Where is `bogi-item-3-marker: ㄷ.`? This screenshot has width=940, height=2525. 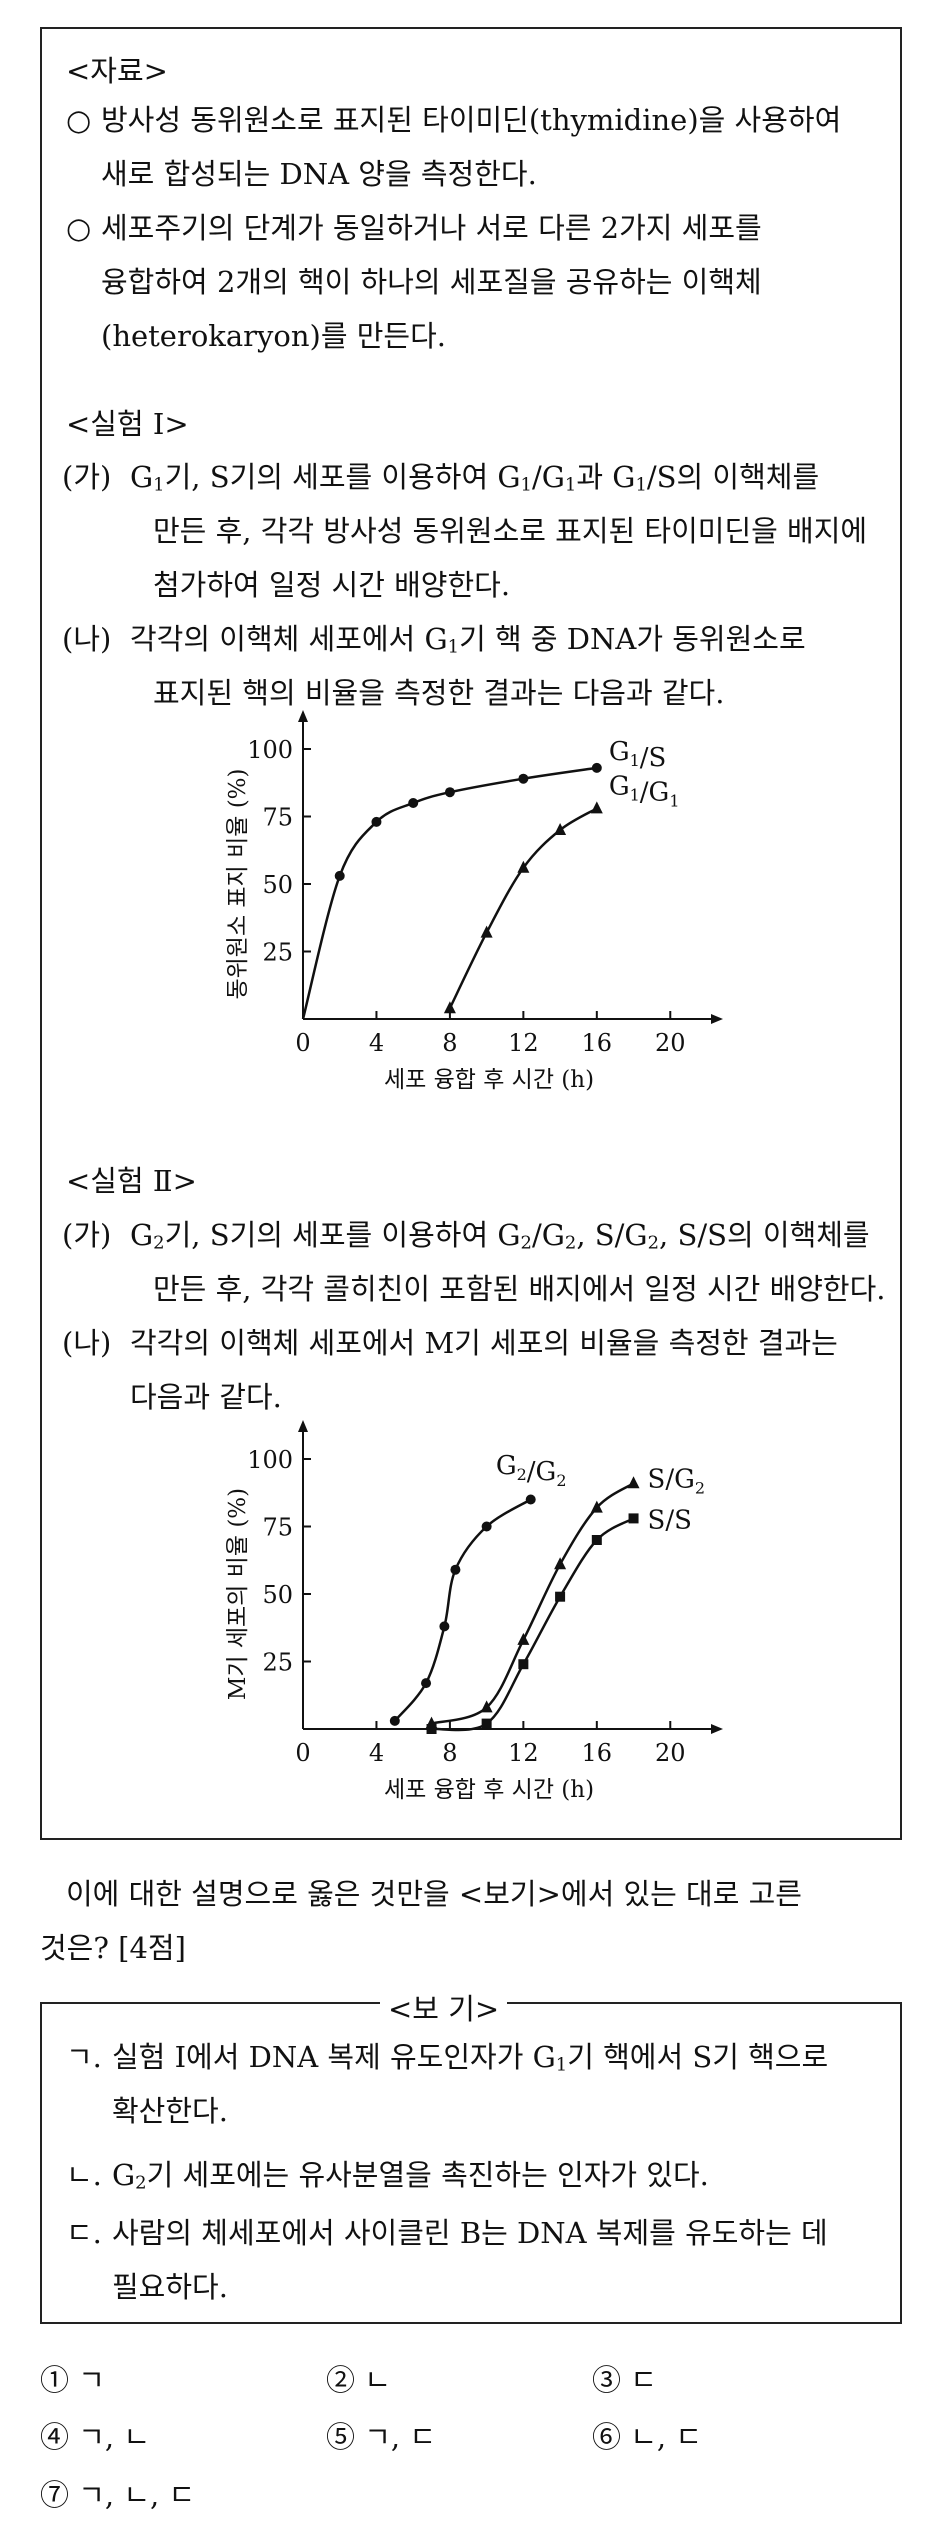
bogi-item-3-marker: ㄷ. is located at coordinates (84, 2233).